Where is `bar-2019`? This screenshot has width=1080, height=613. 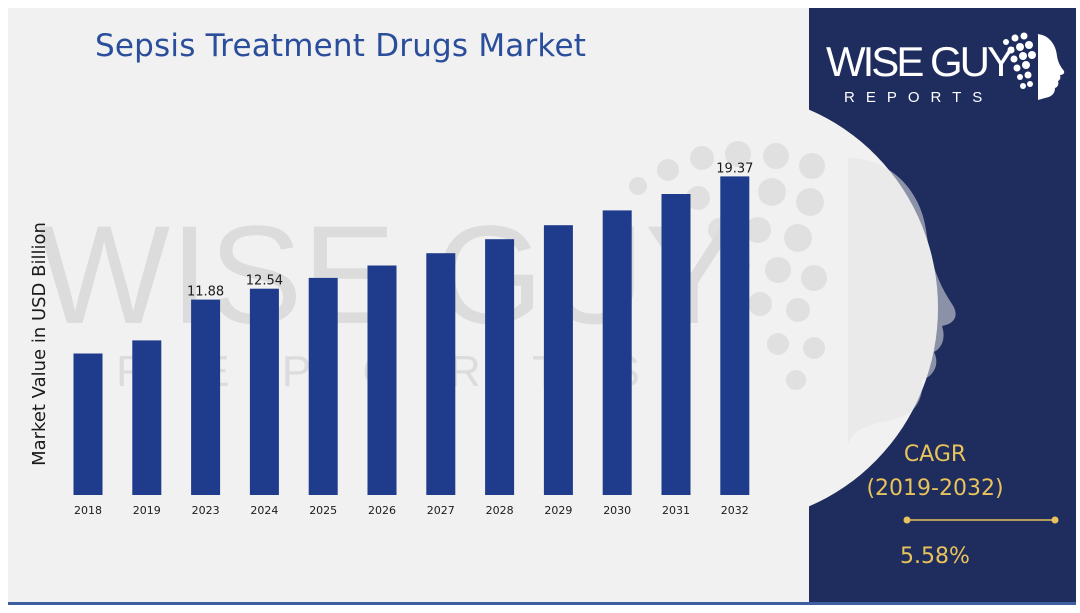
bar-2019 is located at coordinates (147, 417).